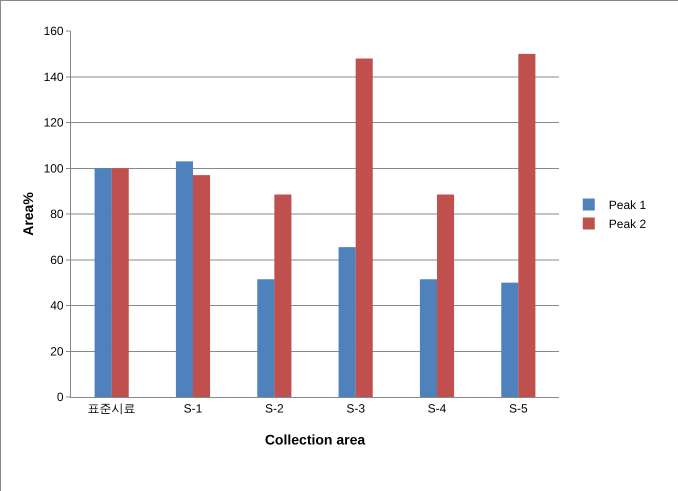  What do you see at coordinates (112, 408) in the screenshot?
I see `x-tick-label: 표준시료` at bounding box center [112, 408].